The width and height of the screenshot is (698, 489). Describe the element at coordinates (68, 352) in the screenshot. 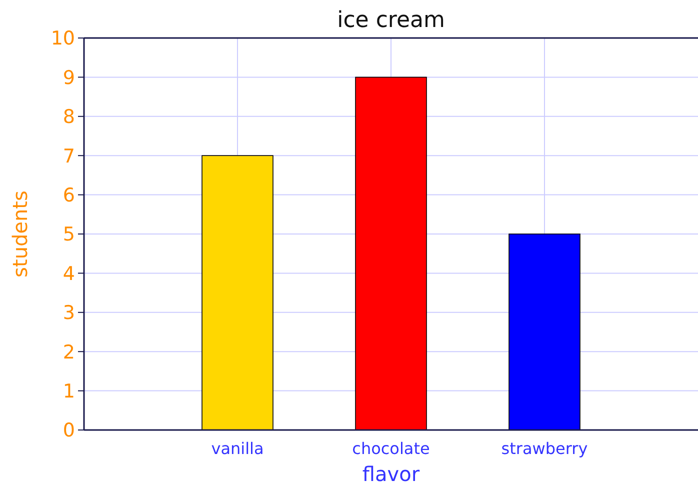

I see `y-tick-label: 2` at that location.